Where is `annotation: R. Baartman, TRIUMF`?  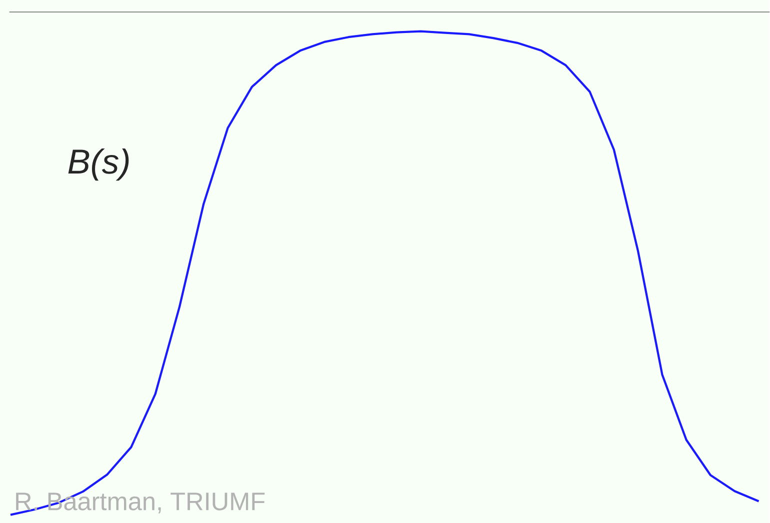
annotation: R. Baartman, TRIUMF is located at coordinates (140, 503).